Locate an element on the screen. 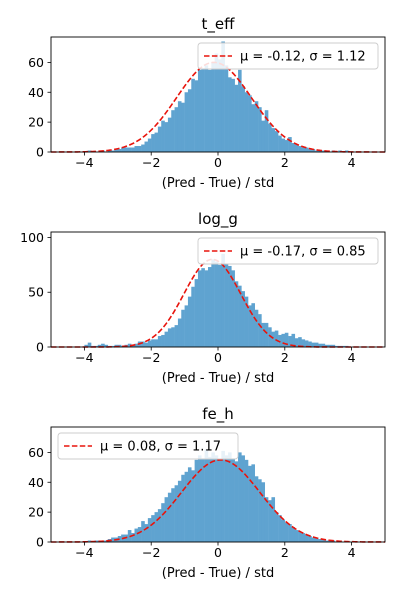  y-tick-label: 60 is located at coordinates (36, 62).